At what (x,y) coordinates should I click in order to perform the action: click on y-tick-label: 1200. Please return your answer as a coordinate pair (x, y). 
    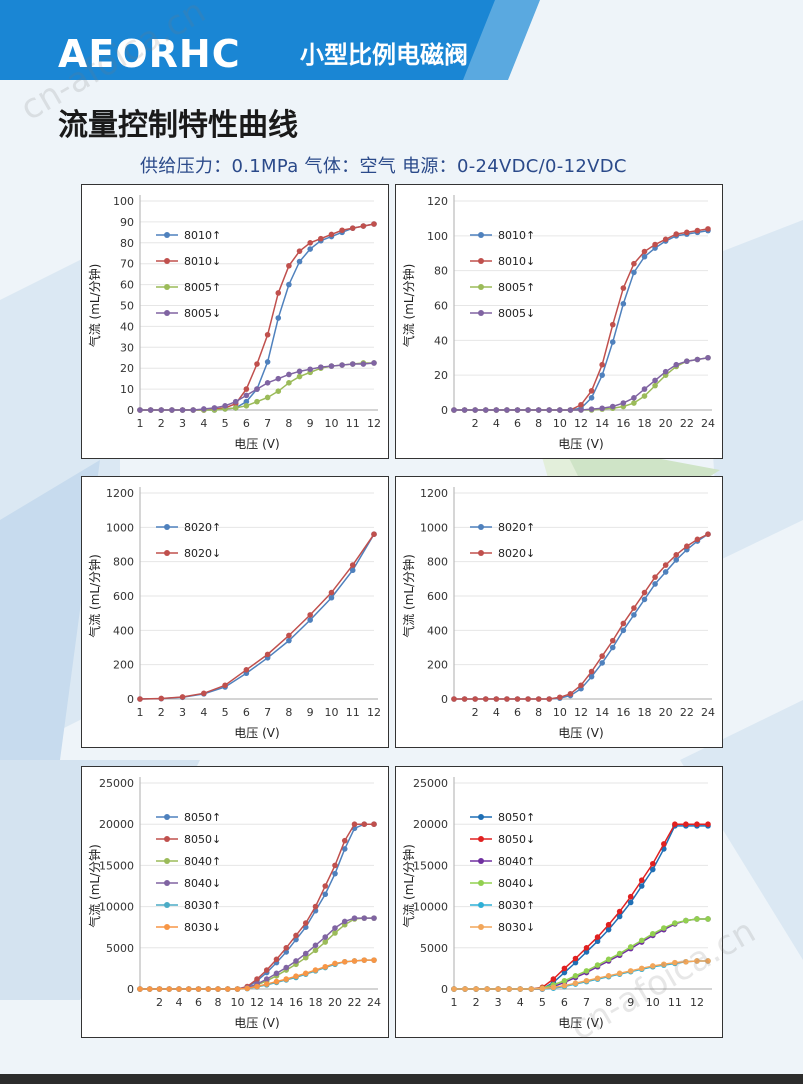
    Looking at the image, I should click on (120, 493).